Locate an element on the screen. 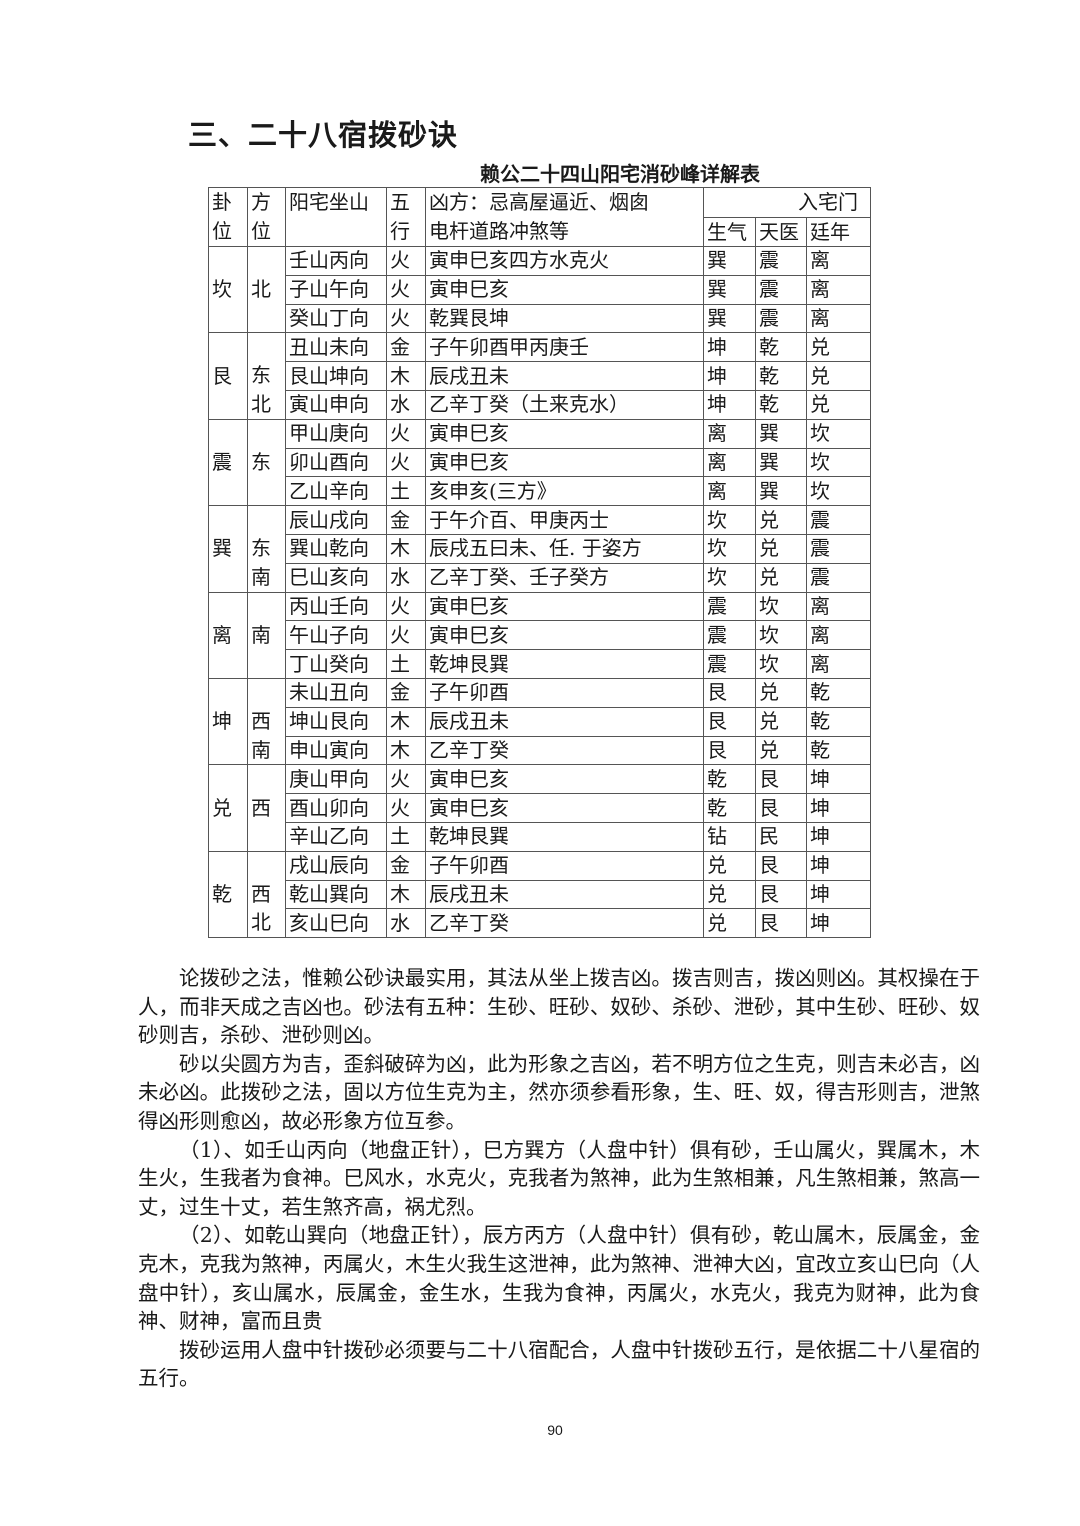 This screenshot has width=1080, height=1526. mountain-cell: 壬山丙向 is located at coordinates (336, 261).